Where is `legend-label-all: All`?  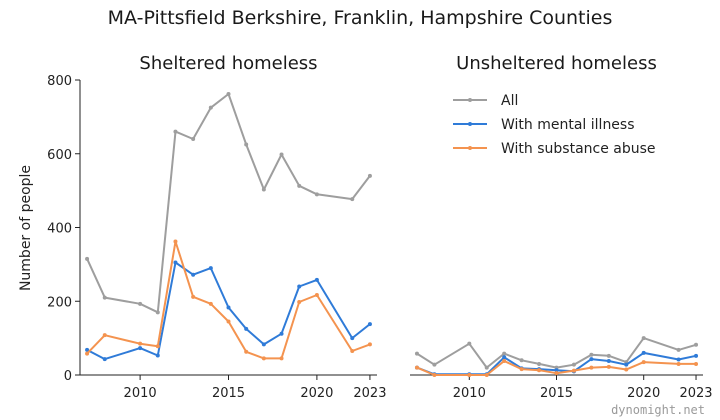
legend-label-all: All is located at coordinates (509, 101).